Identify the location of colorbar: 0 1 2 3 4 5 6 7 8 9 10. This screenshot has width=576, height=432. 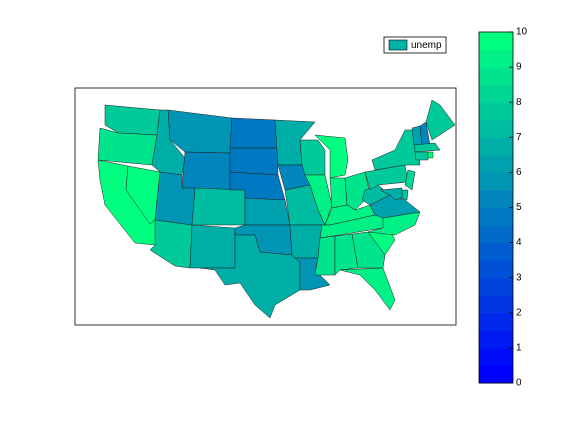
(503, 208).